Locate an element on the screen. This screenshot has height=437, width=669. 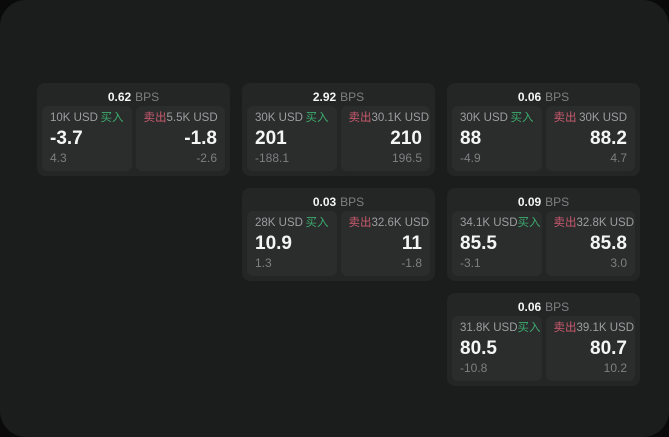
card-header: 2.92 BPS is located at coordinates (338, 96).